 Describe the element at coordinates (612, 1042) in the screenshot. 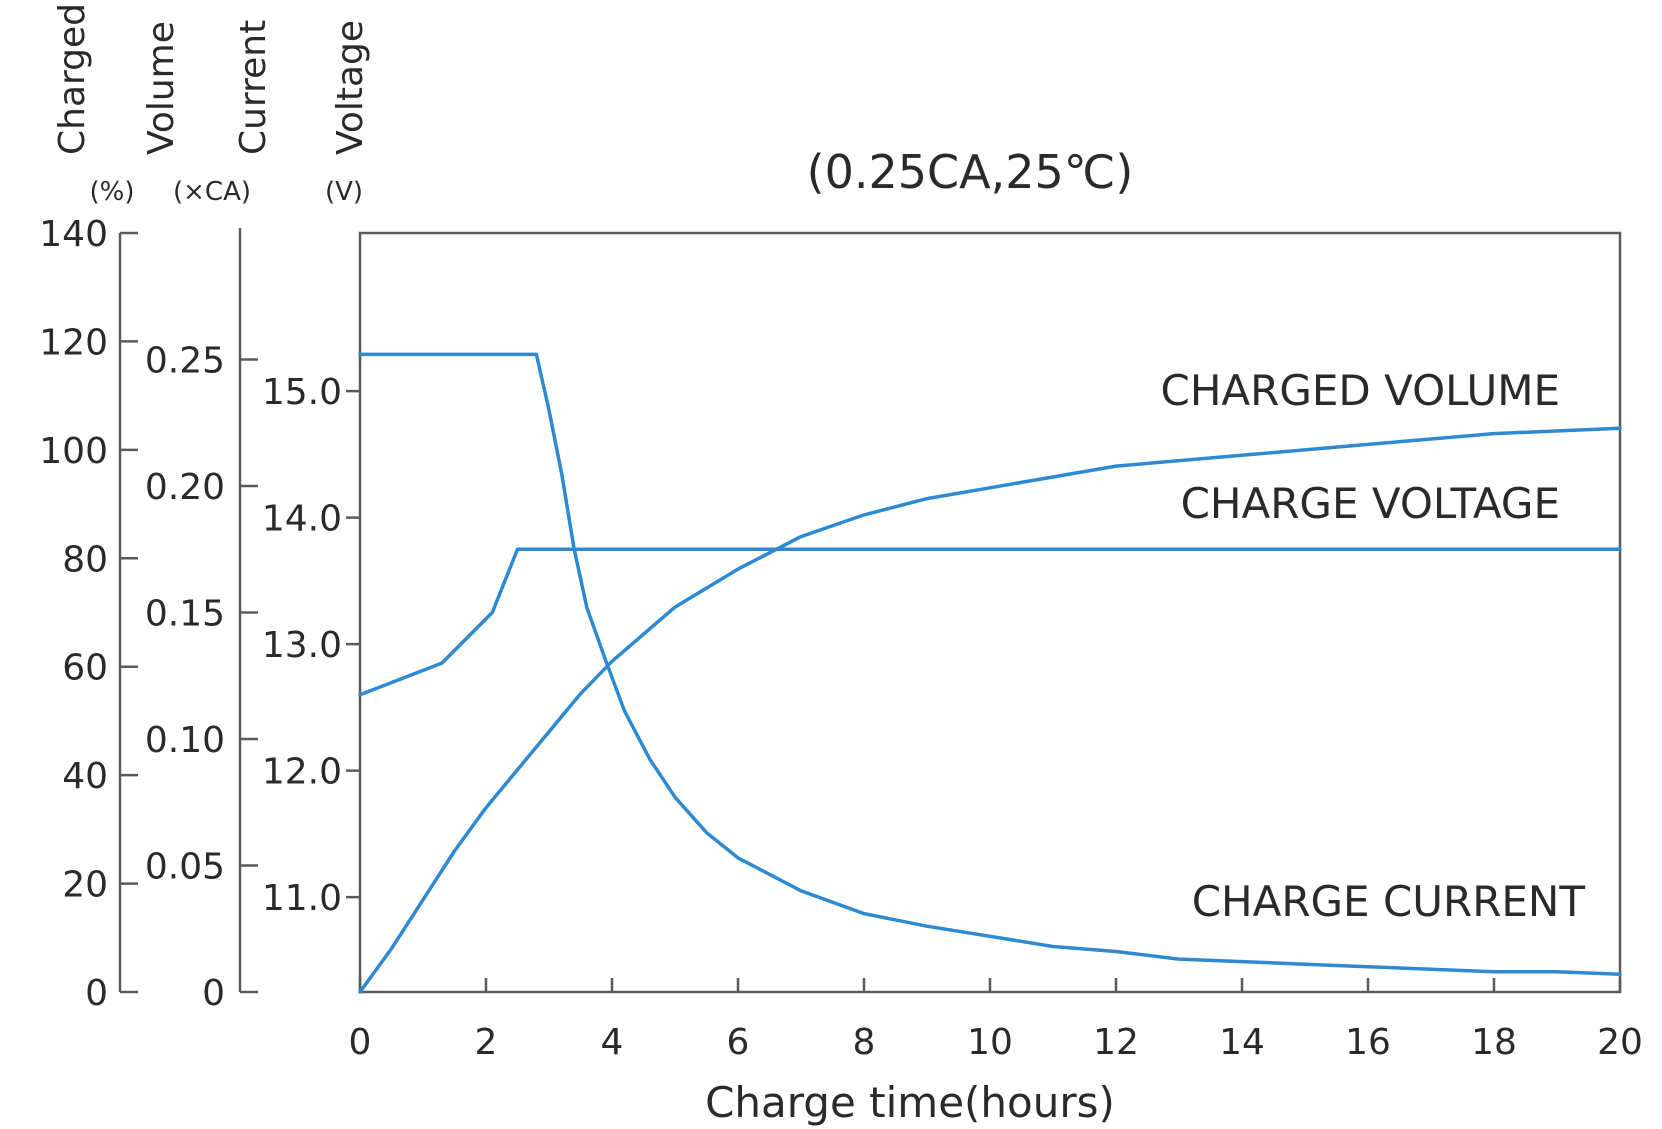

I see `x-tick-label: 4` at that location.